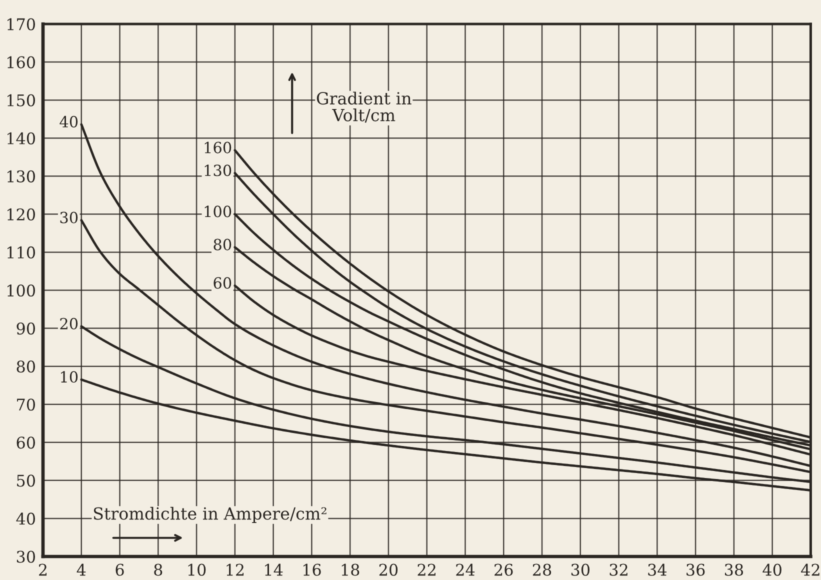  I want to click on y-tick-label: 30, so click(25, 556).